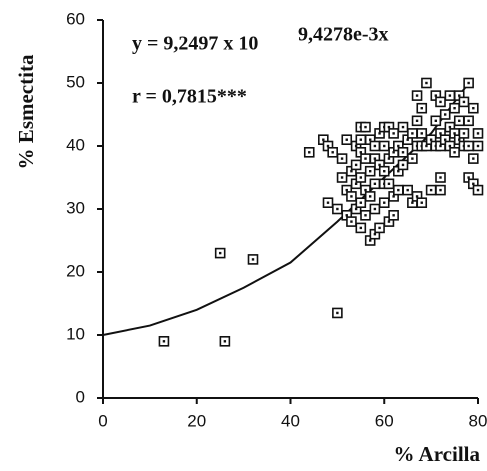 This screenshot has width=487, height=471. I want to click on r-label: r = 0,7815***, so click(189, 97).